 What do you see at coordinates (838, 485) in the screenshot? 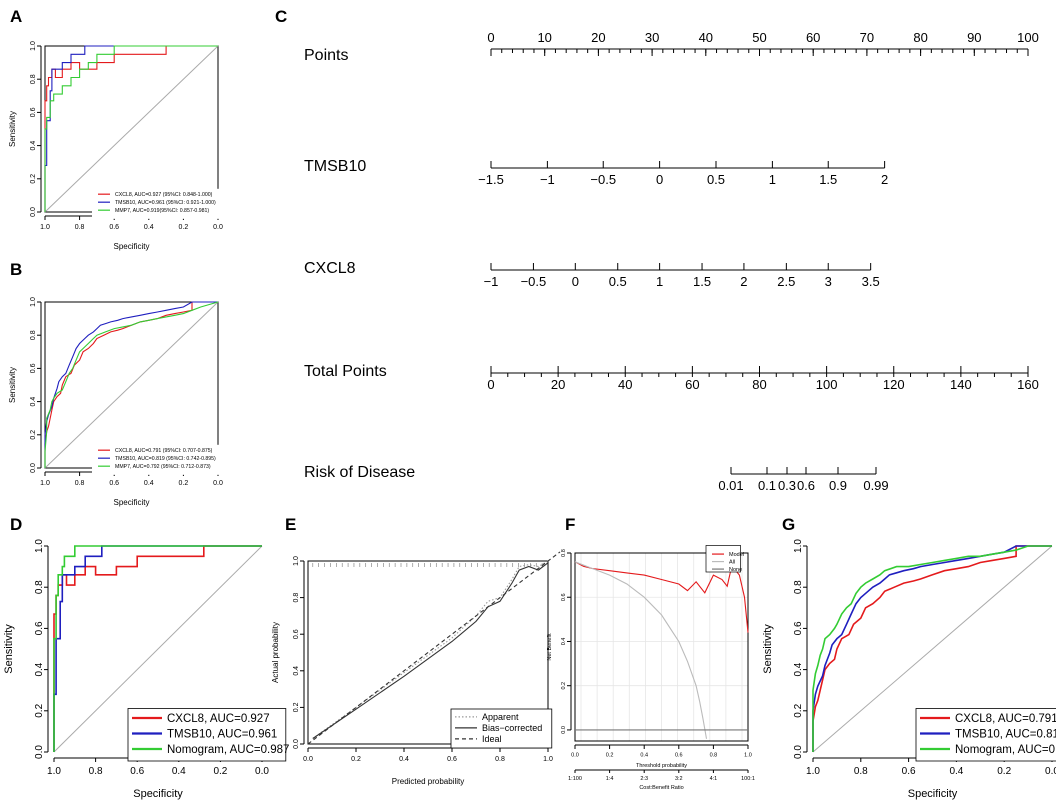
I see `nomogram-tick-label: 0.9` at bounding box center [838, 485].